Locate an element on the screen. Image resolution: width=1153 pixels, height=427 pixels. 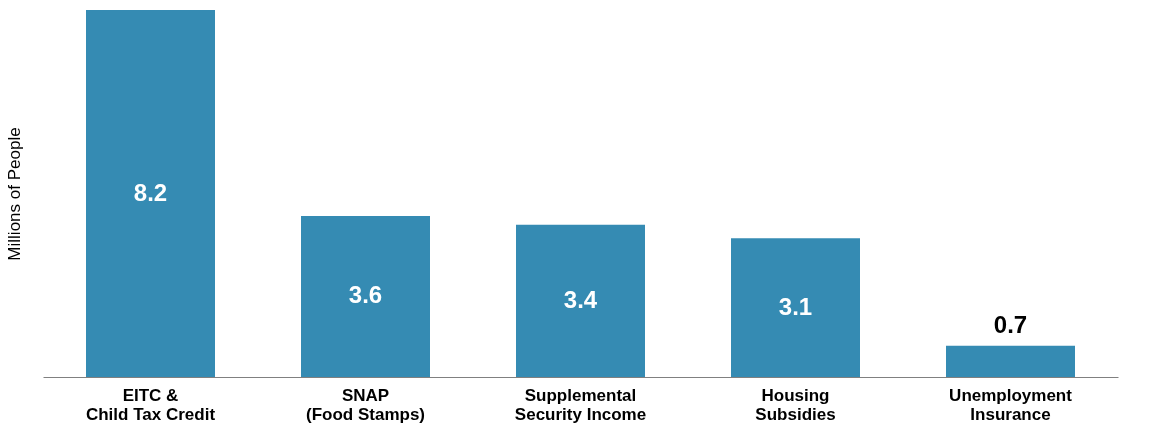
y-axis-title: Millions of People is located at coordinates (14, 194).